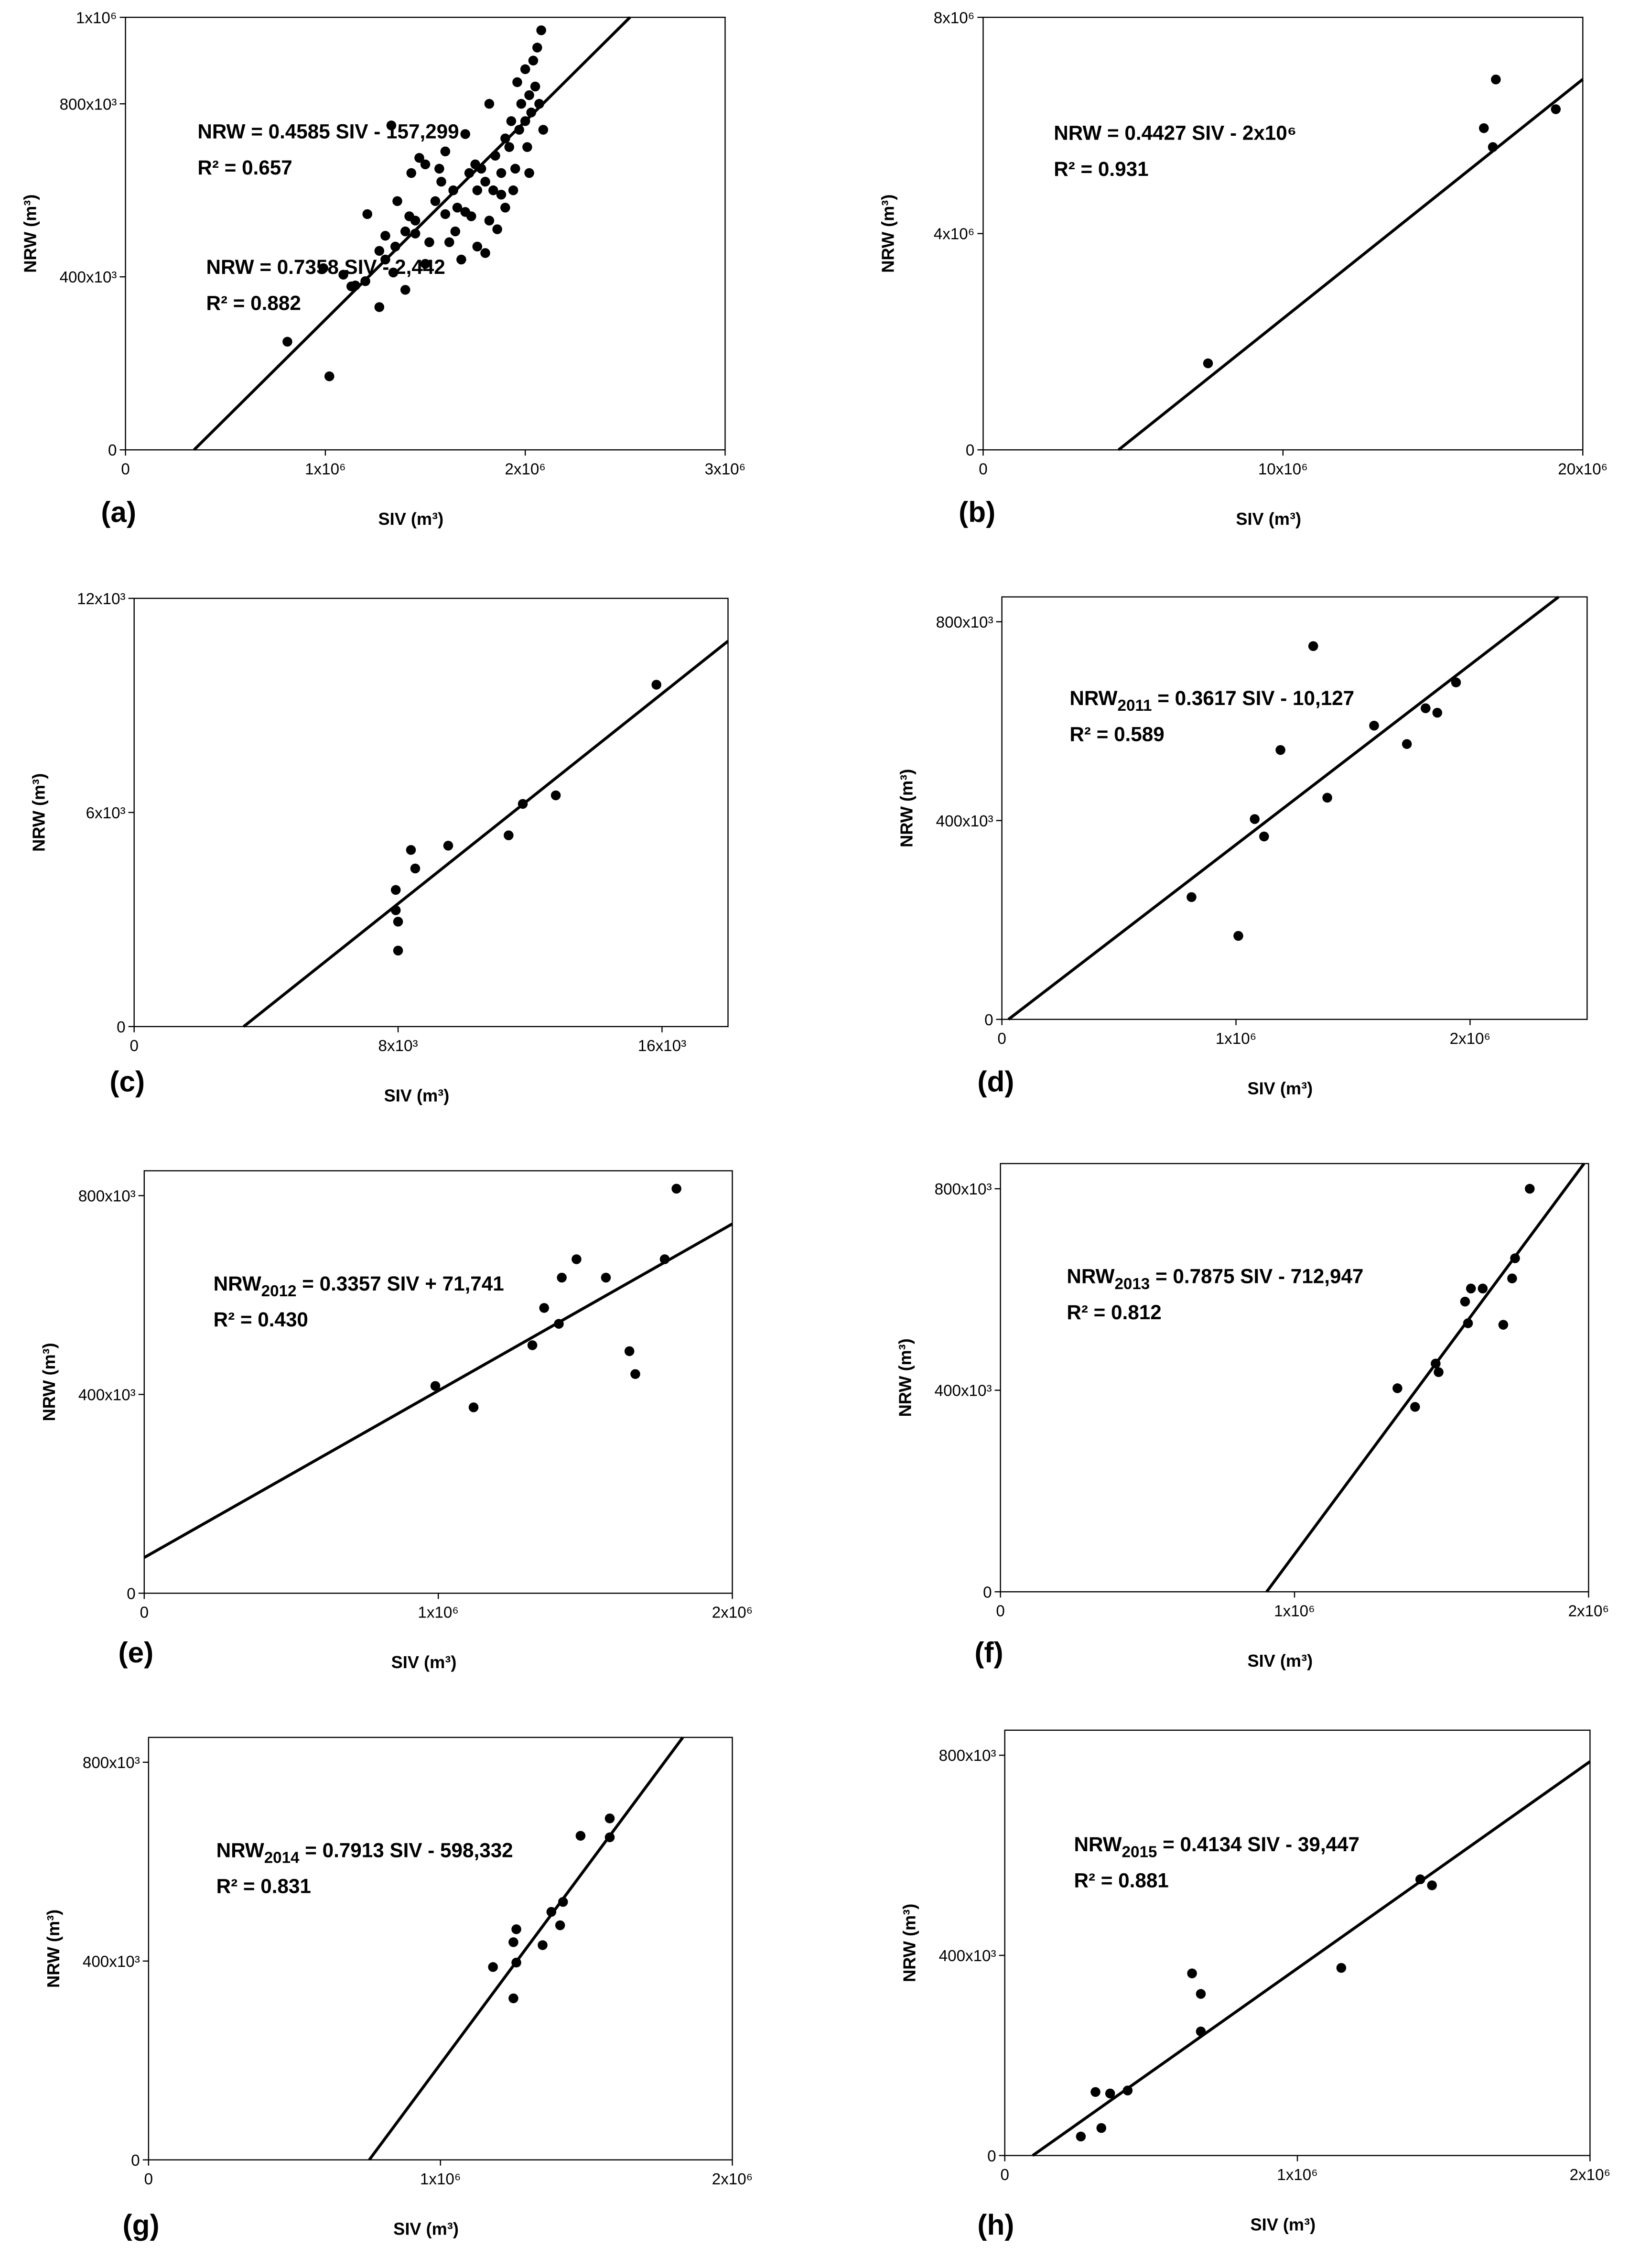 This screenshot has height=2268, width=1629. I want to click on y-tick-label: 6x10³, so click(106, 813).